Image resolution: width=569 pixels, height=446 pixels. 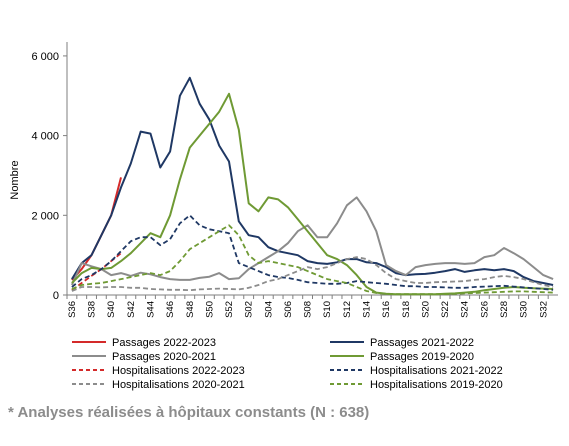 What do you see at coordinates (367, 309) in the screenshot?
I see `x-tick-label: S14` at bounding box center [367, 309].